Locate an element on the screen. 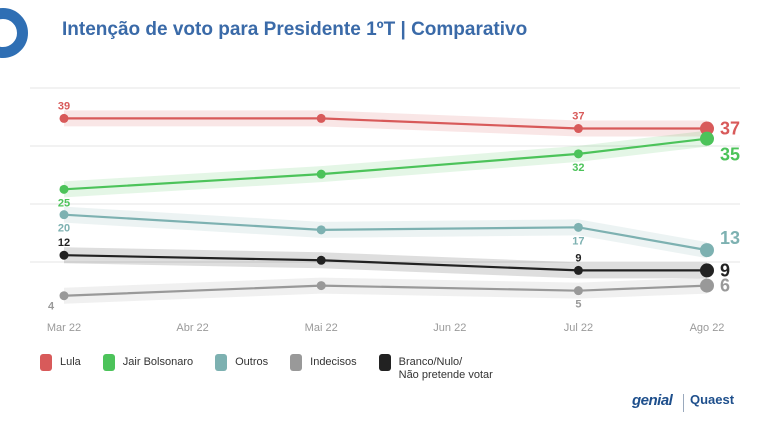  x-tick-label: Jun 22 is located at coordinates (449, 328).